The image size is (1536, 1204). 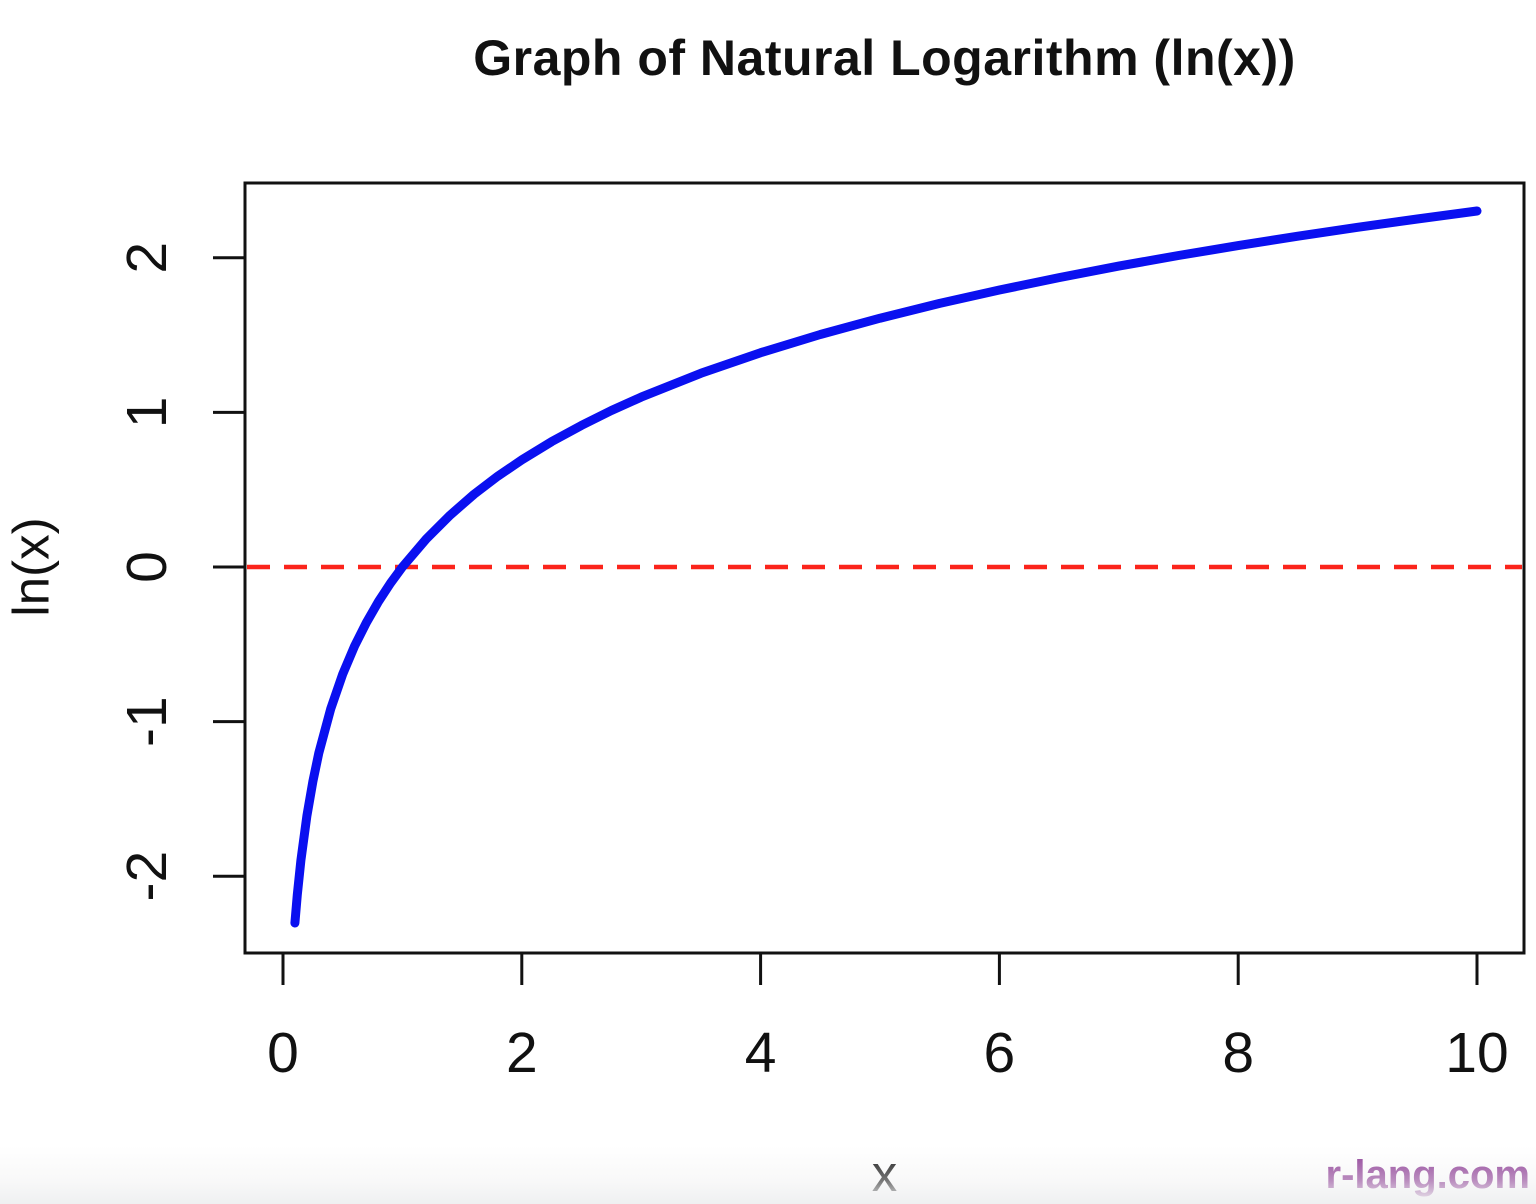 I want to click on chart-title: Graph of Natural Logarithm (ln(x)), so click(x=884, y=58).